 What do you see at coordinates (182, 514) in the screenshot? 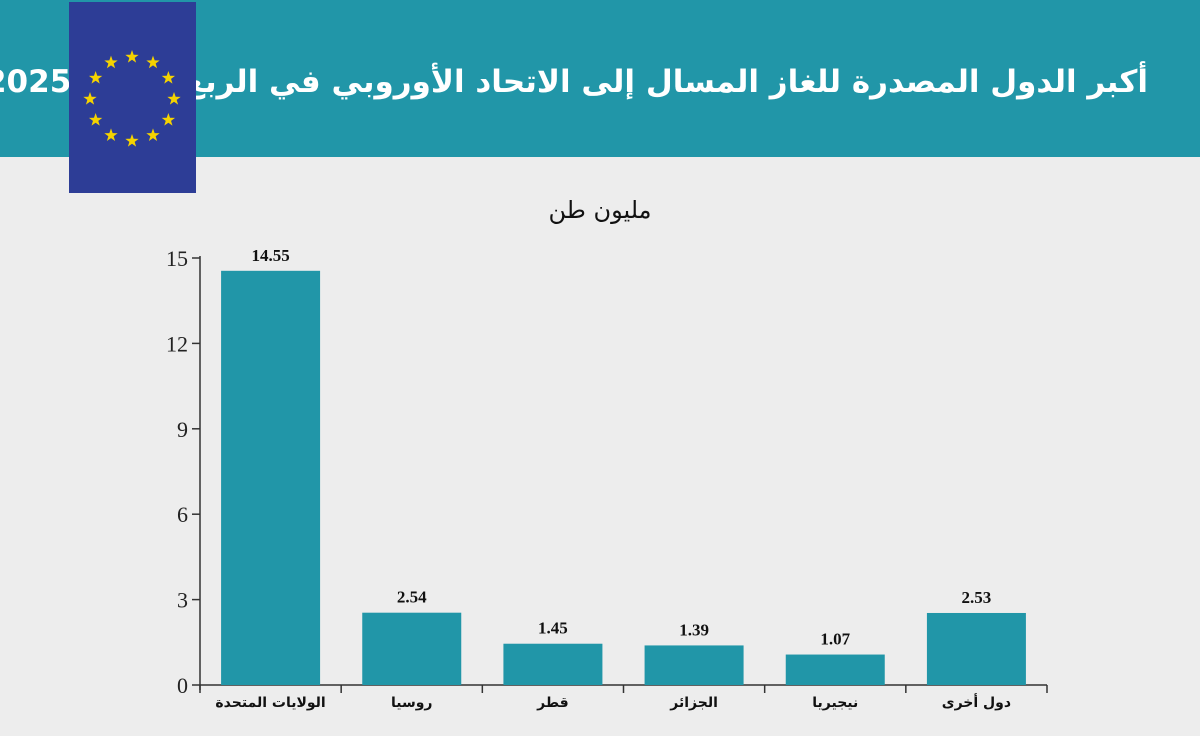
I see `y-tick-label: 6` at bounding box center [182, 514].